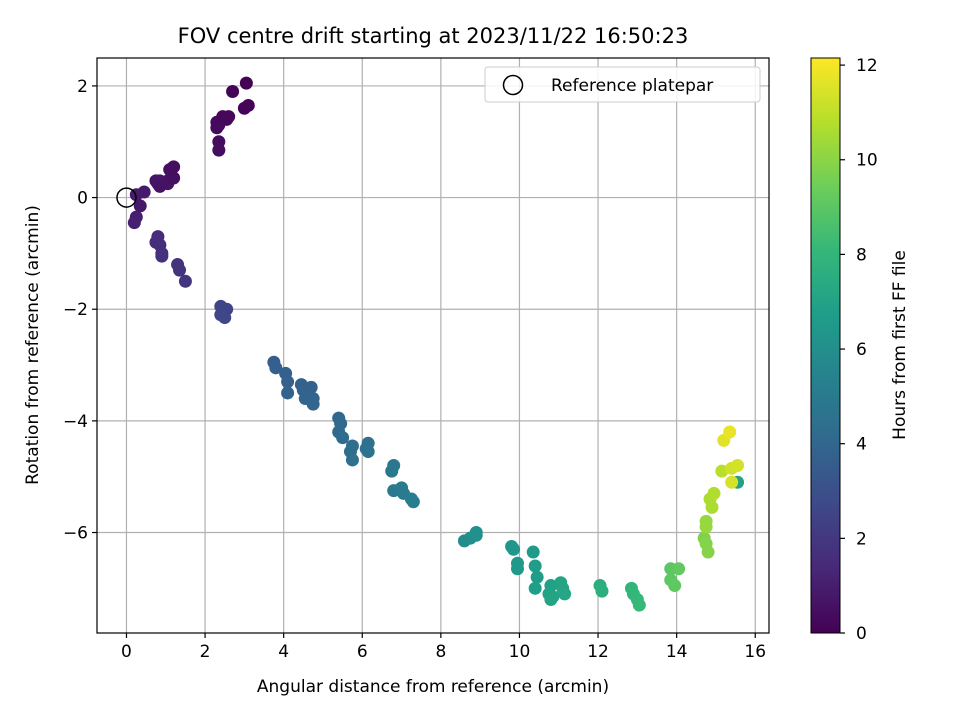 The height and width of the screenshot is (720, 960). I want to click on y-tick-label: −6, so click(75, 534).